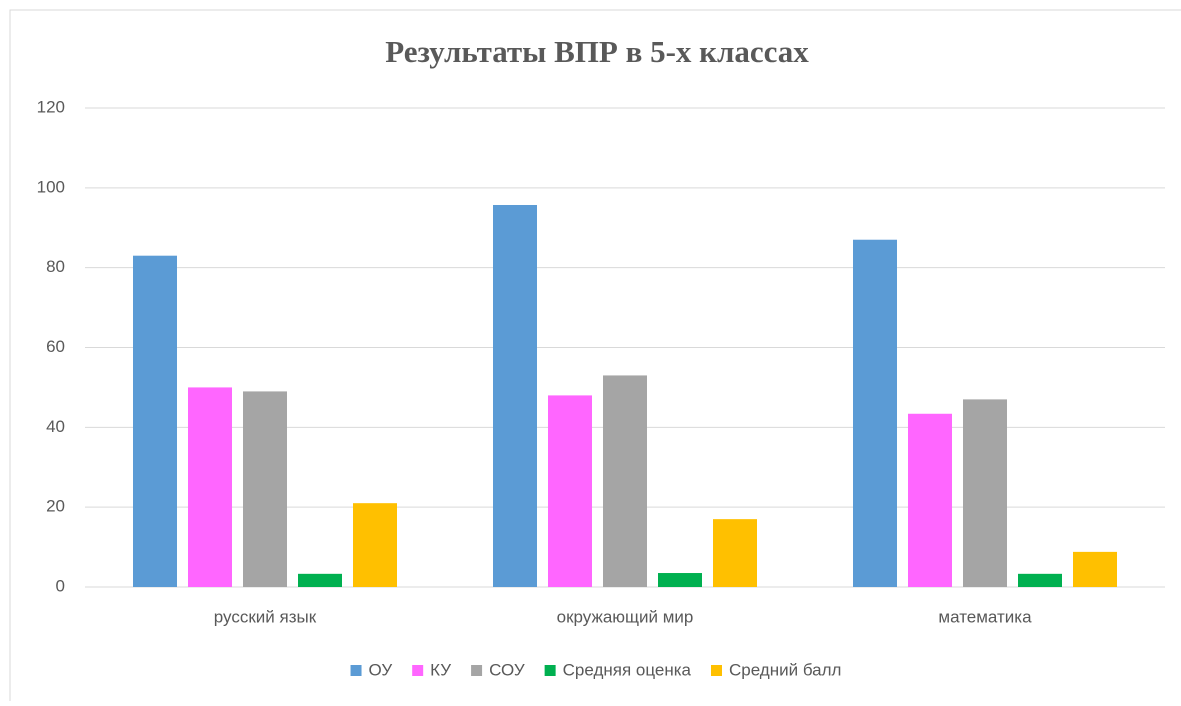  What do you see at coordinates (597, 51) in the screenshot?
I see `chart-title: Результаты ВПР в 5-х классах` at bounding box center [597, 51].